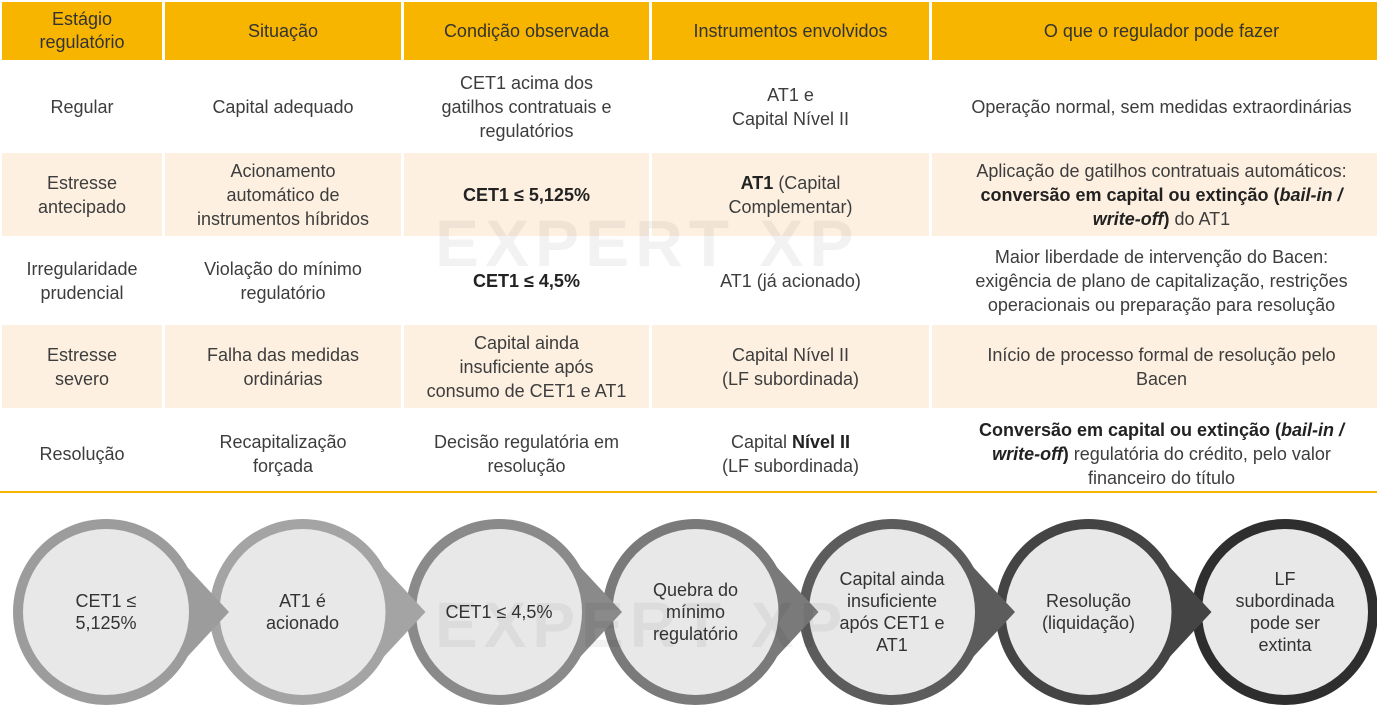  What do you see at coordinates (82, 453) in the screenshot?
I see `cell-stage: Resolução` at bounding box center [82, 453].